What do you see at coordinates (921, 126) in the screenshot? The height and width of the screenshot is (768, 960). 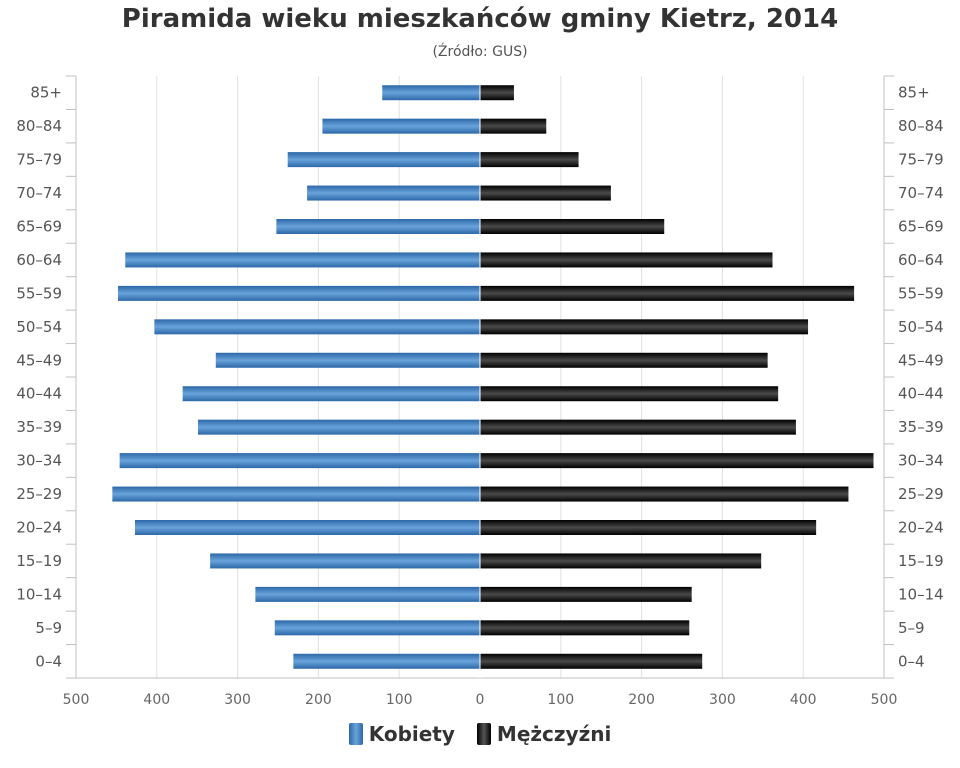 I see `y-tick-label-right: 80–84` at bounding box center [921, 126].